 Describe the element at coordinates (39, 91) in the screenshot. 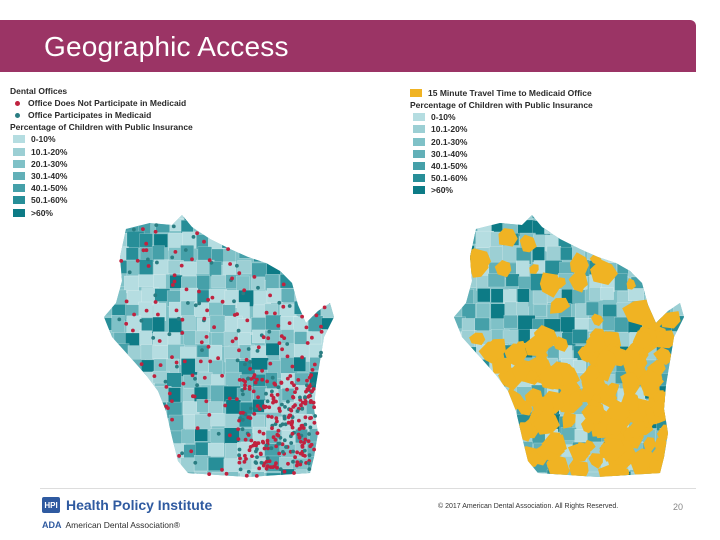

I see `legend-title-dental-offices: Dental Offices` at that location.